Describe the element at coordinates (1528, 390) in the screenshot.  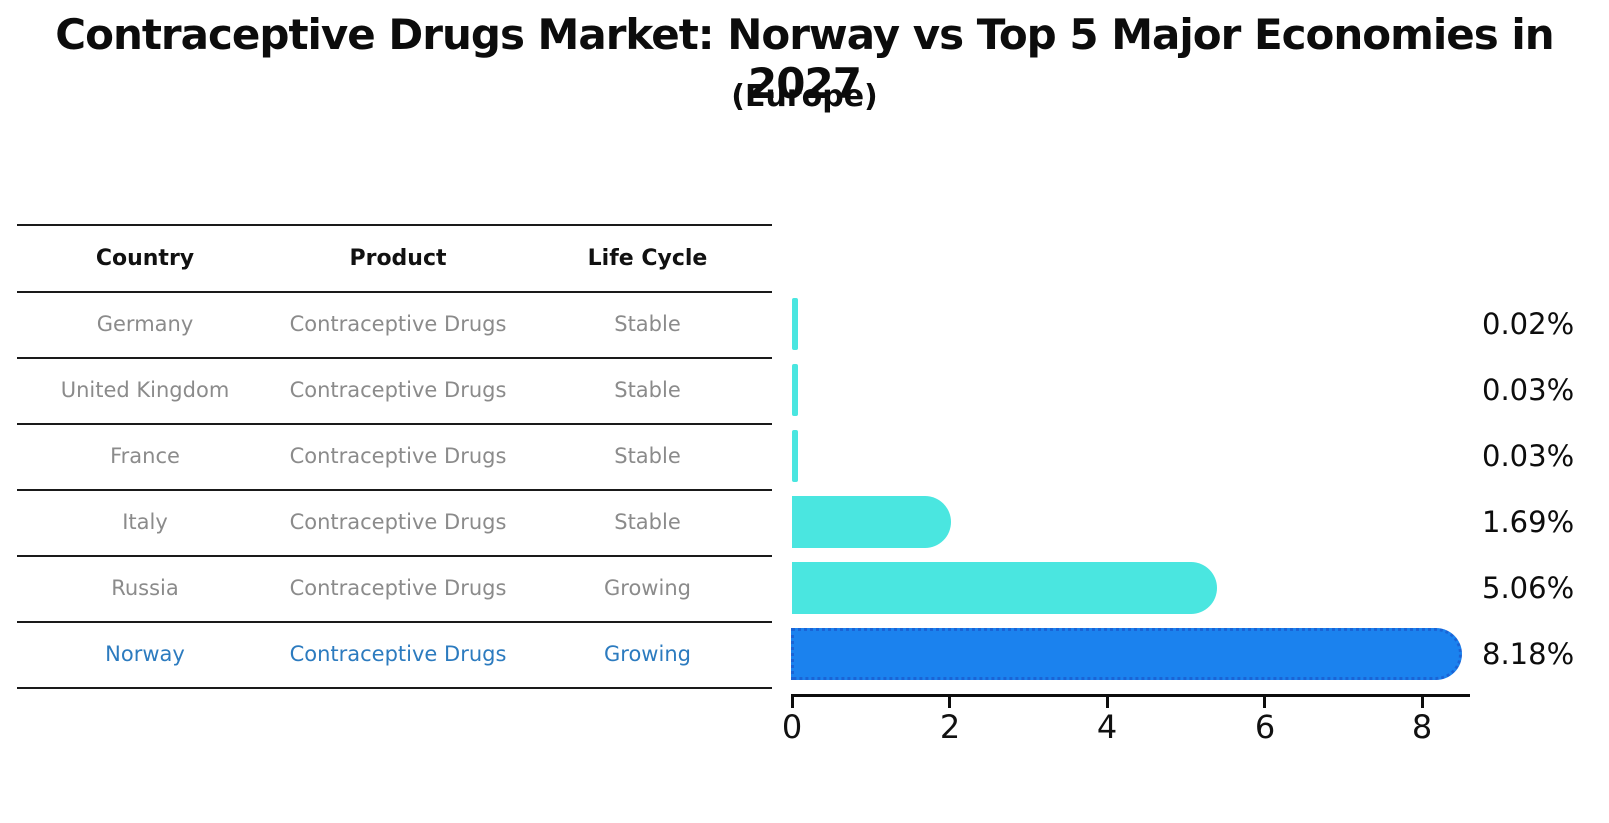
I see `value-label-united-kingdom: 0.03%` at that location.